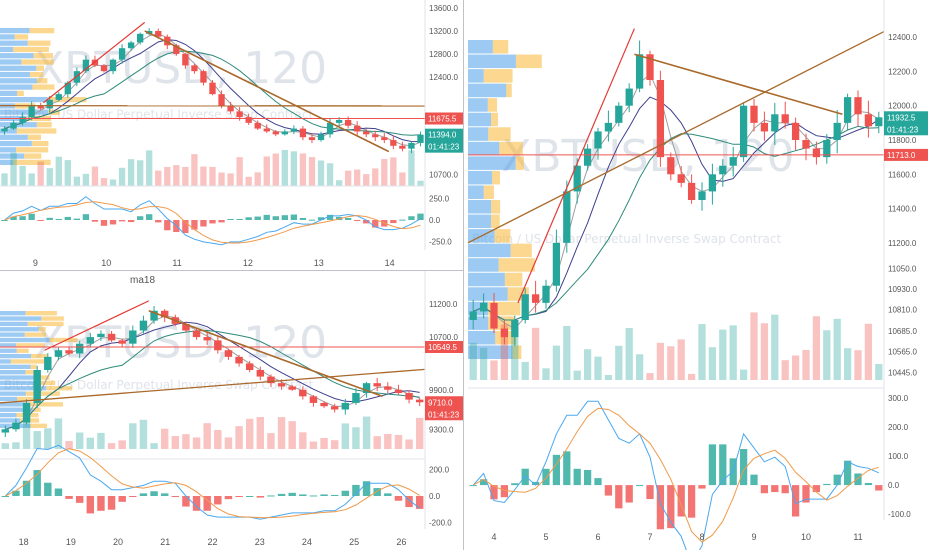 This screenshot has width=932, height=550. I want to click on x-tick-label: 11, so click(176, 263).